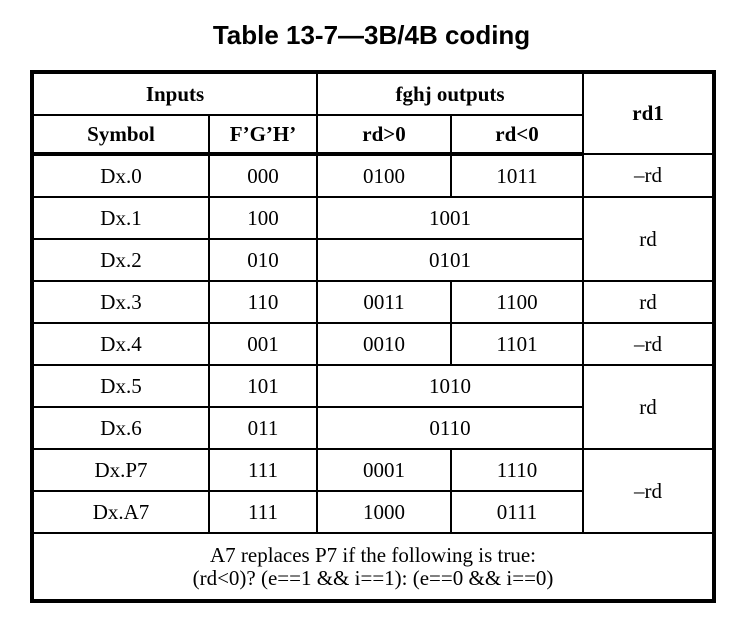  I want to click on header-row-columns: Symbol F’G’H’ rd>0 rd<0, so click(372, 135).